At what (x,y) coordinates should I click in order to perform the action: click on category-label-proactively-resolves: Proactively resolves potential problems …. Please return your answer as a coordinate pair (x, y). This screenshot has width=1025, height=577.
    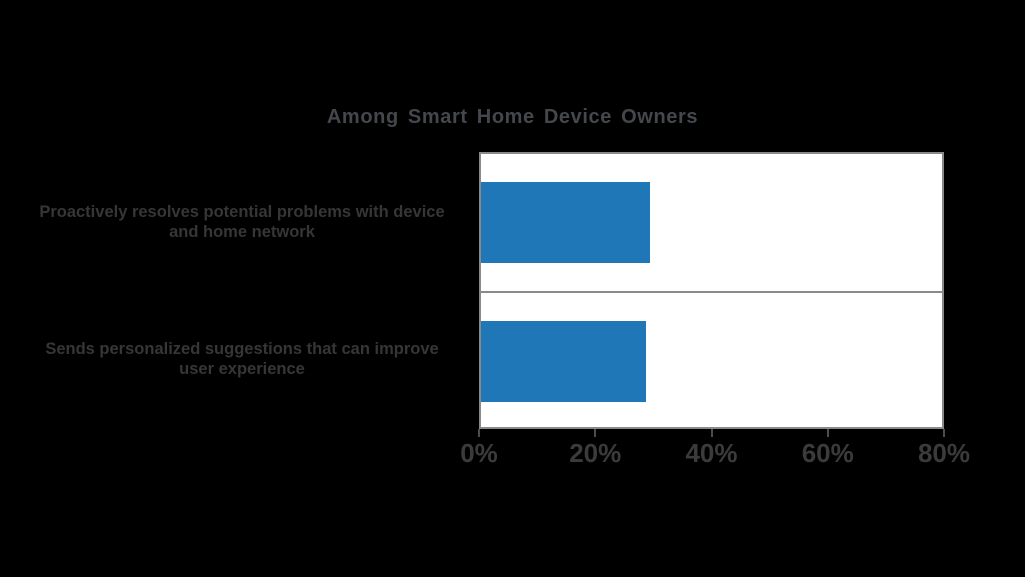
    Looking at the image, I should click on (242, 222).